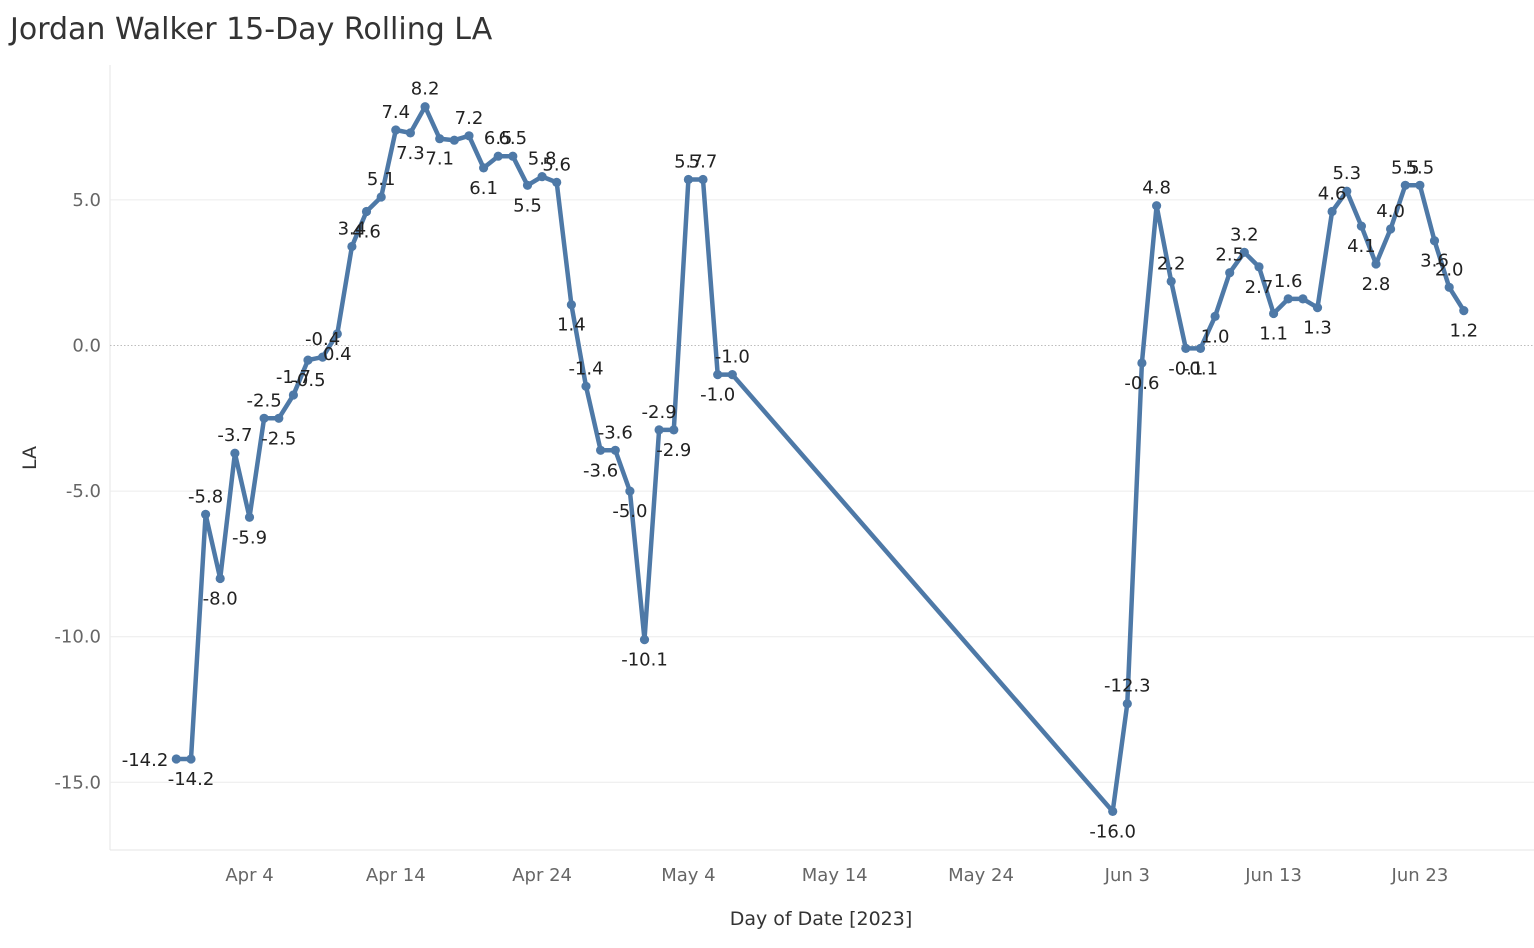 This screenshot has width=1534, height=948. What do you see at coordinates (688, 875) in the screenshot?
I see `x-tick-label: May 4` at bounding box center [688, 875].